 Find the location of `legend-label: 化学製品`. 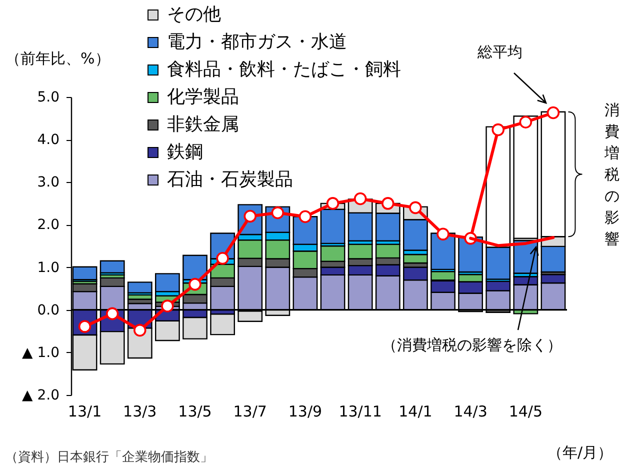

legend-label: 化学製品 is located at coordinates (203, 97).